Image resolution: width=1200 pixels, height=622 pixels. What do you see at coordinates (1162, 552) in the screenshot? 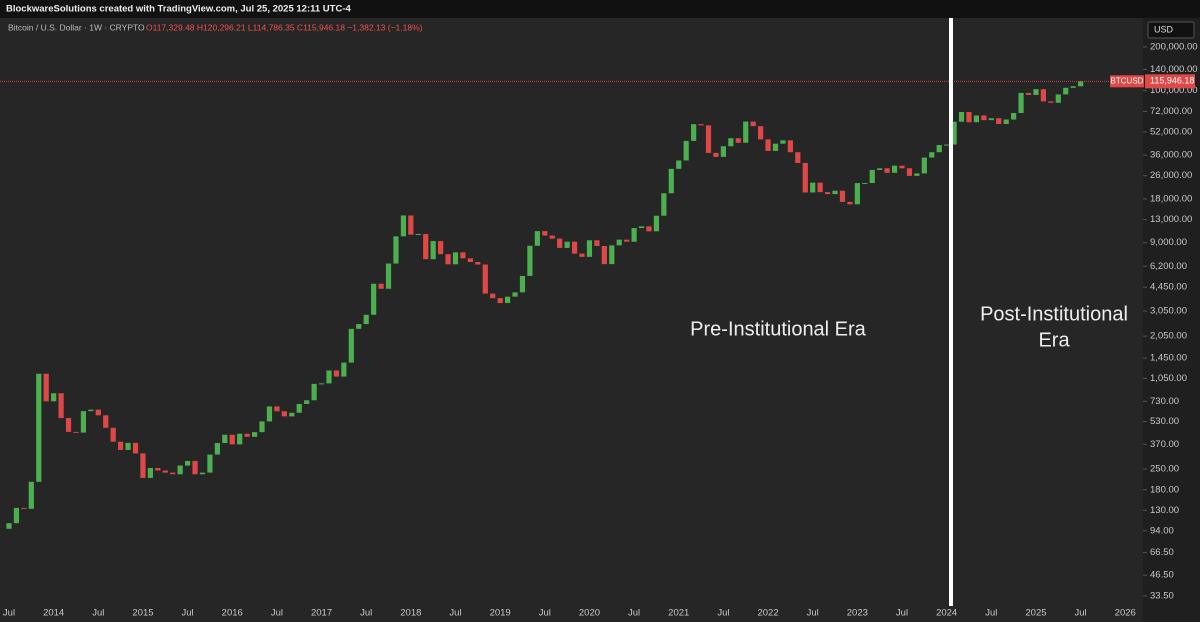
I see `y-tick-label: 66.50` at bounding box center [1162, 552].